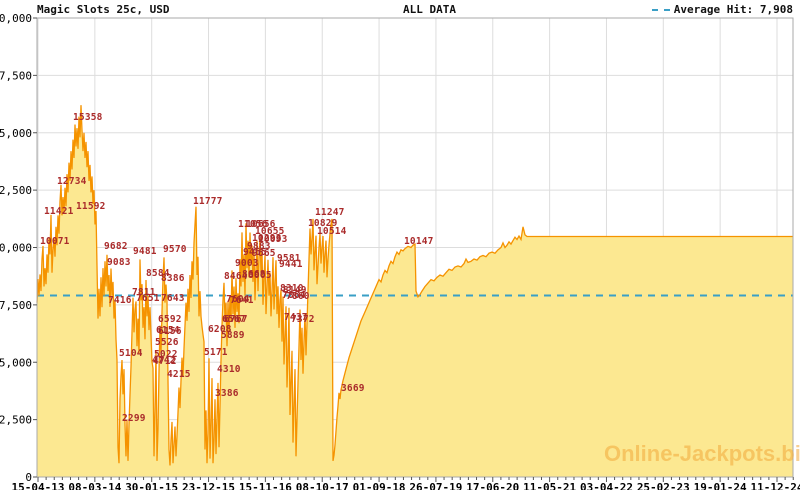 Image resolution: width=800 pixels, height=490 pixels. I want to click on y-tick-label: 2,500, so click(16, 420).